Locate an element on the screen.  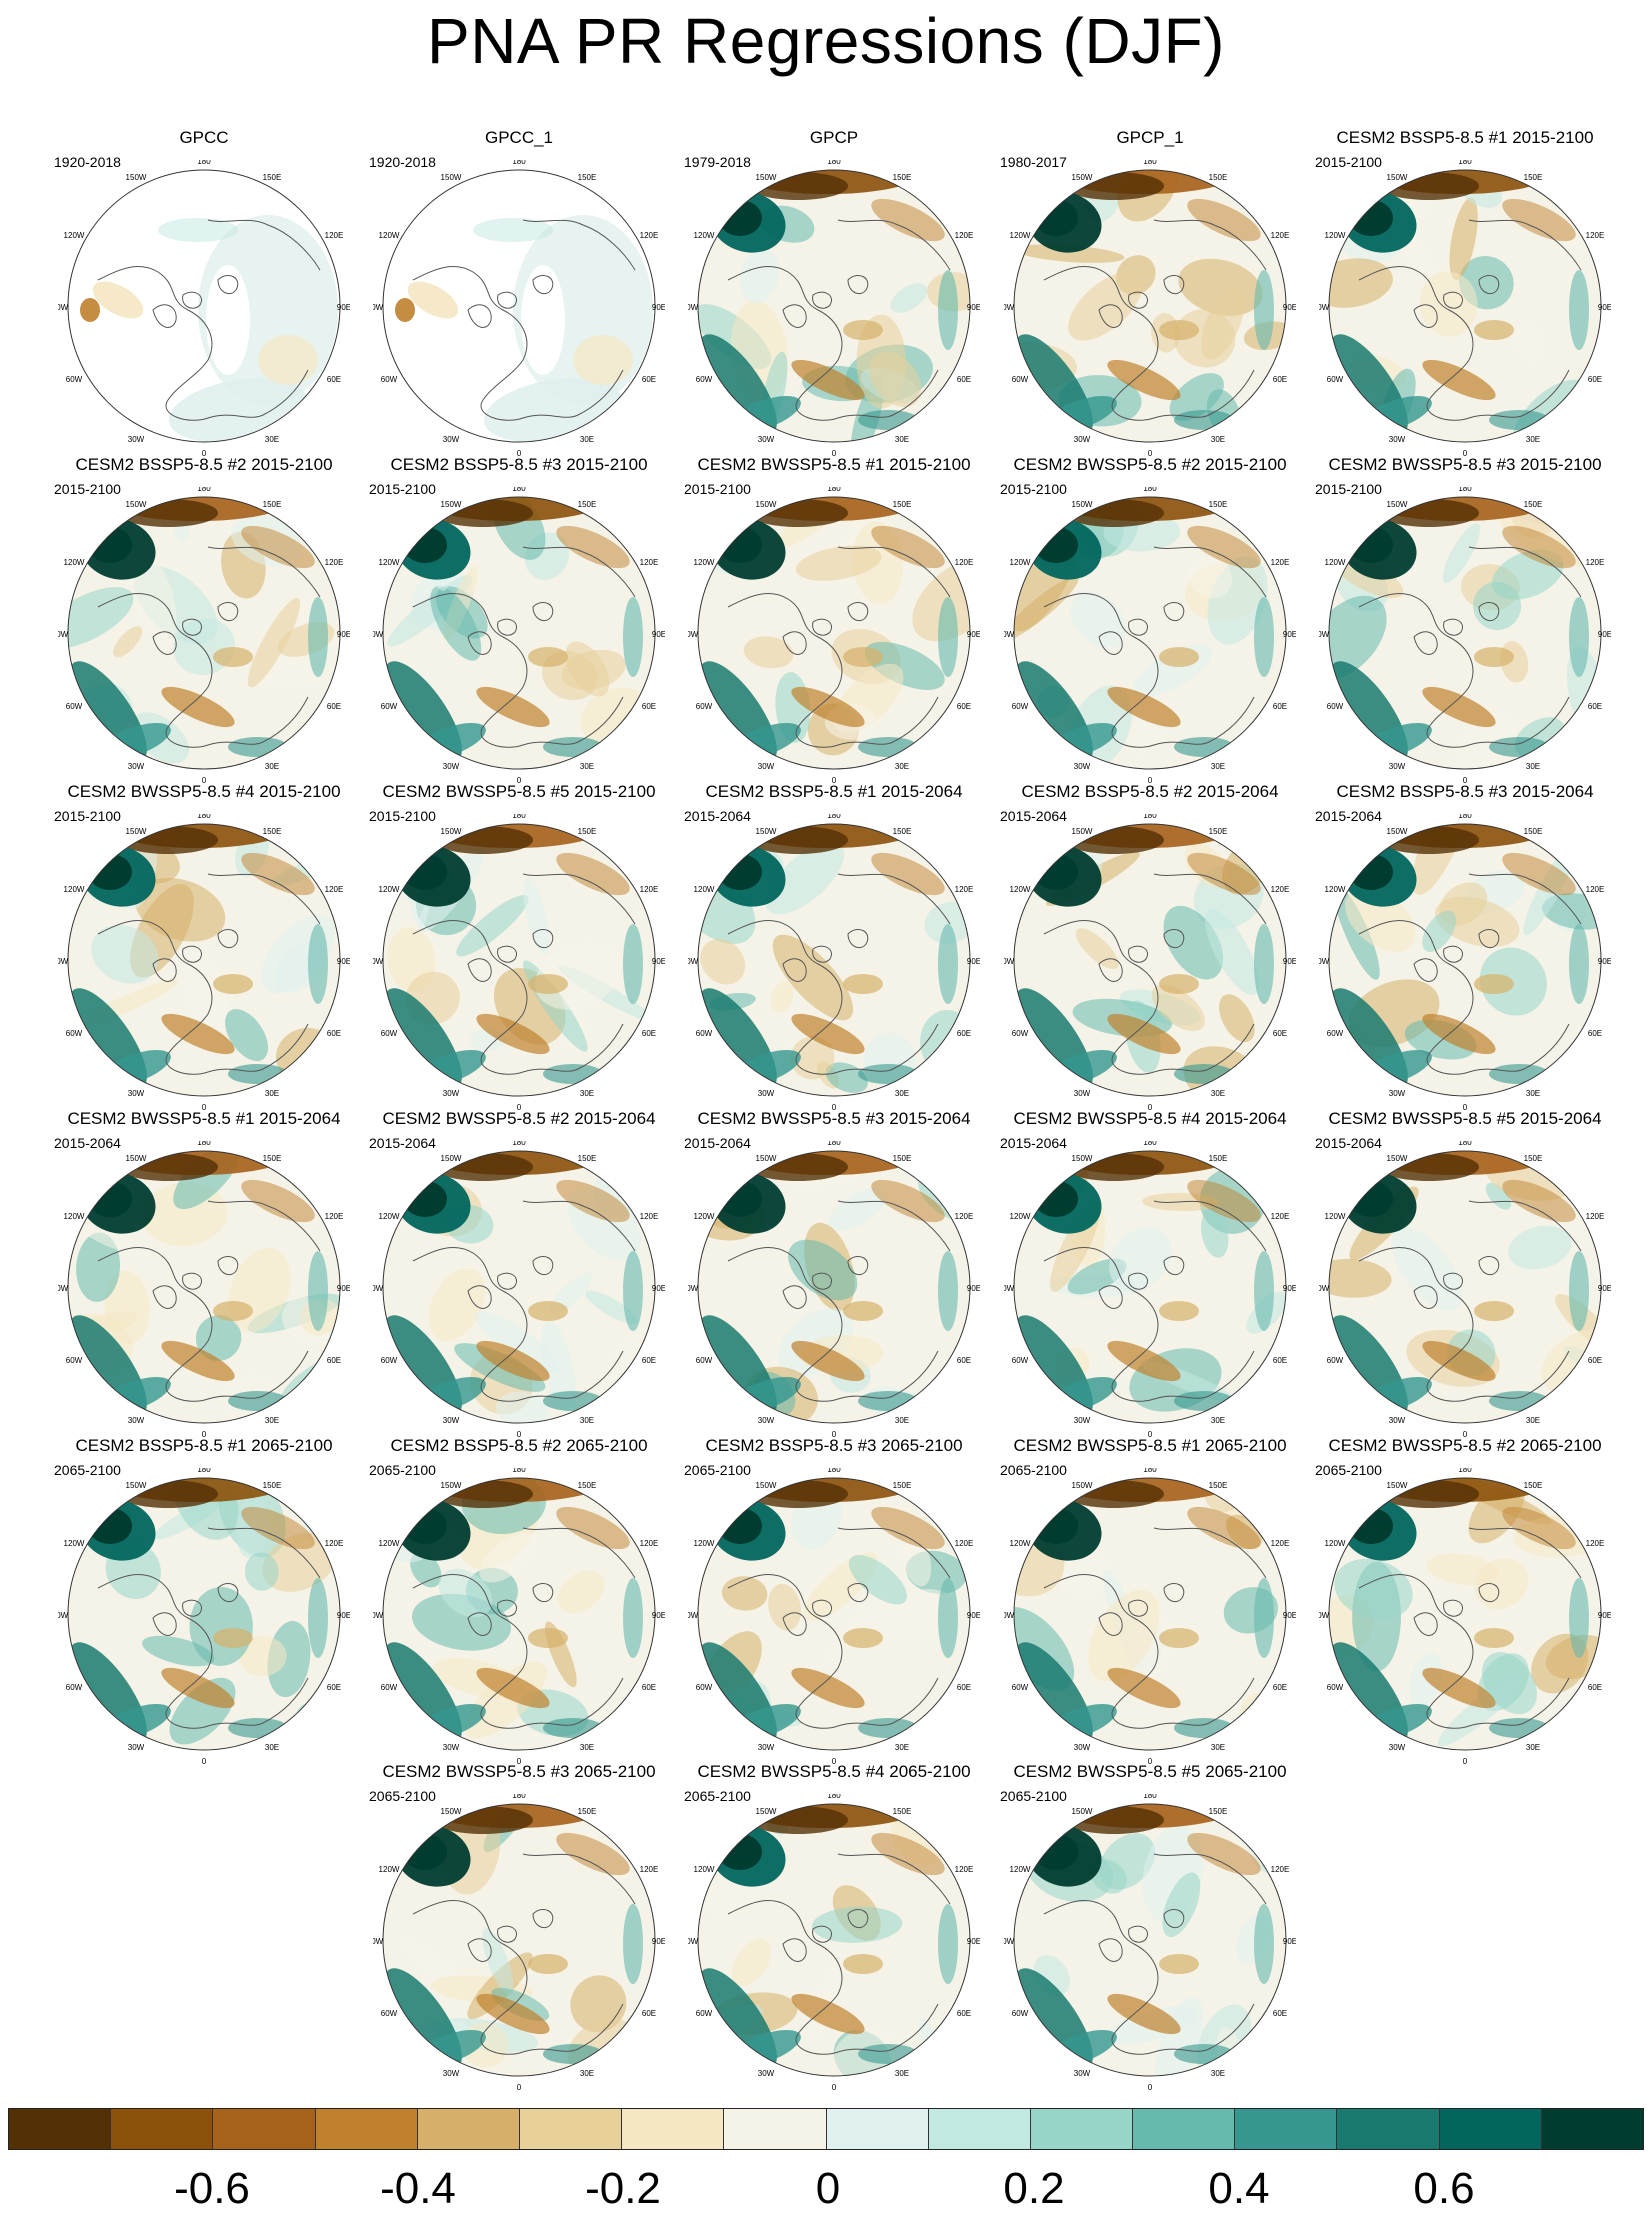
panel-title: GPCC is located at coordinates (204, 137).